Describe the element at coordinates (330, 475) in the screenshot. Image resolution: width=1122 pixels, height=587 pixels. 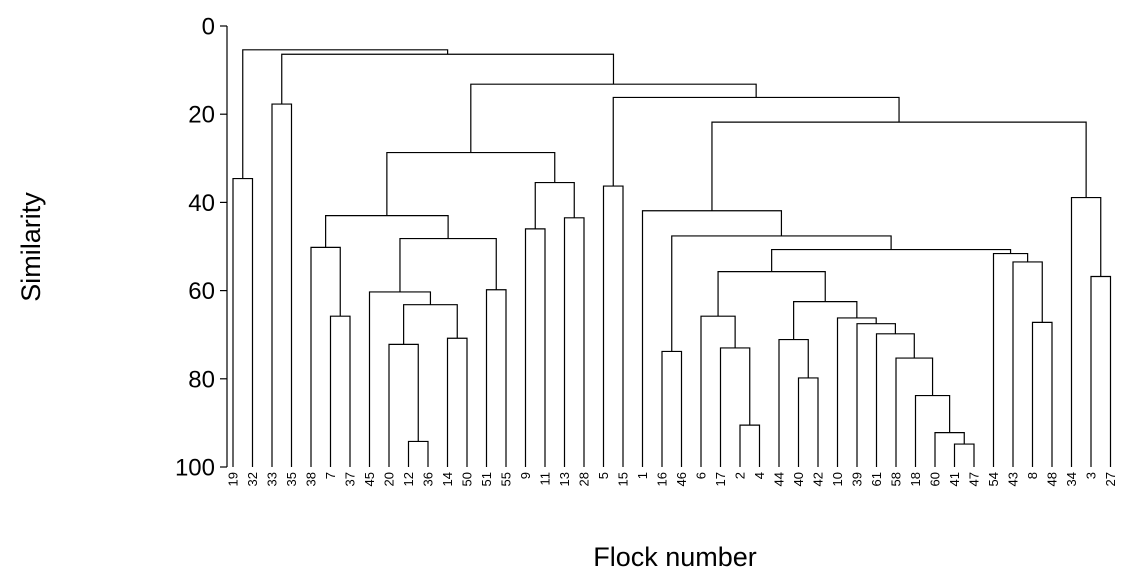
I see `leaf-label-7: 7` at that location.